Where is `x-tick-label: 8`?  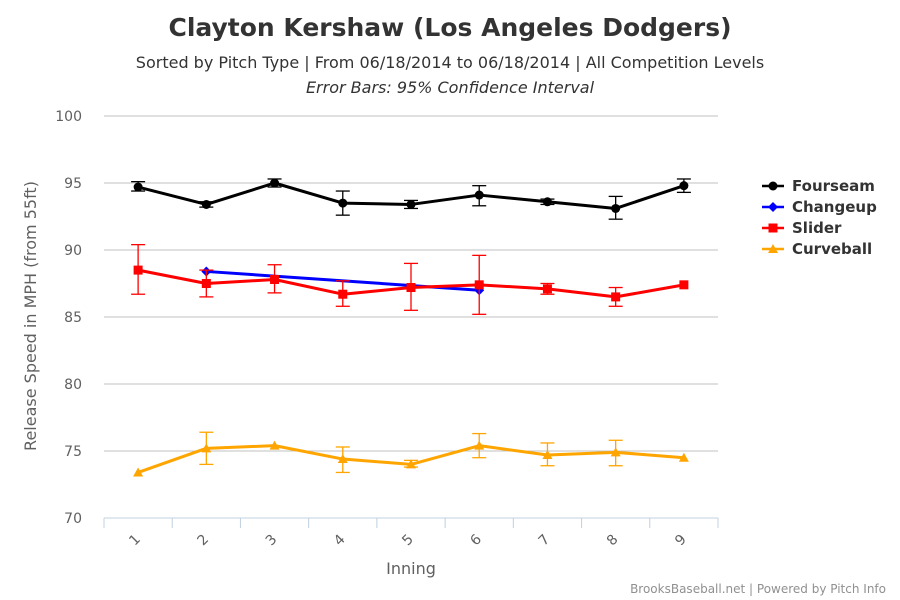 x-tick-label: 8 is located at coordinates (613, 541).